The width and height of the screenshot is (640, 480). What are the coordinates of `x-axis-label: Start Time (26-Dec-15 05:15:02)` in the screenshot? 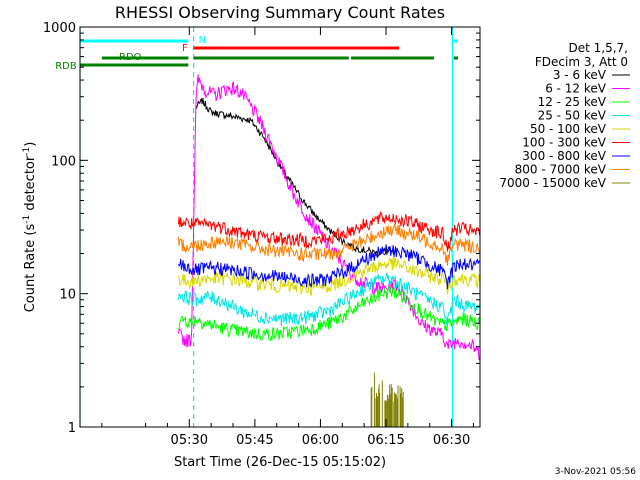 It's located at (280, 462).